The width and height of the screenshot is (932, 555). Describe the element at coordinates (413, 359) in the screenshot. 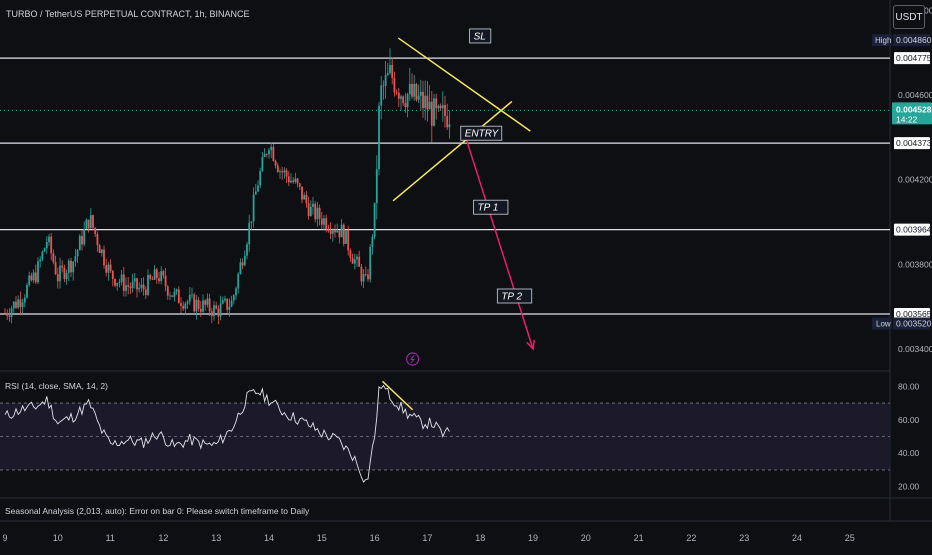

I see `lightning-bolt-icon` at that location.